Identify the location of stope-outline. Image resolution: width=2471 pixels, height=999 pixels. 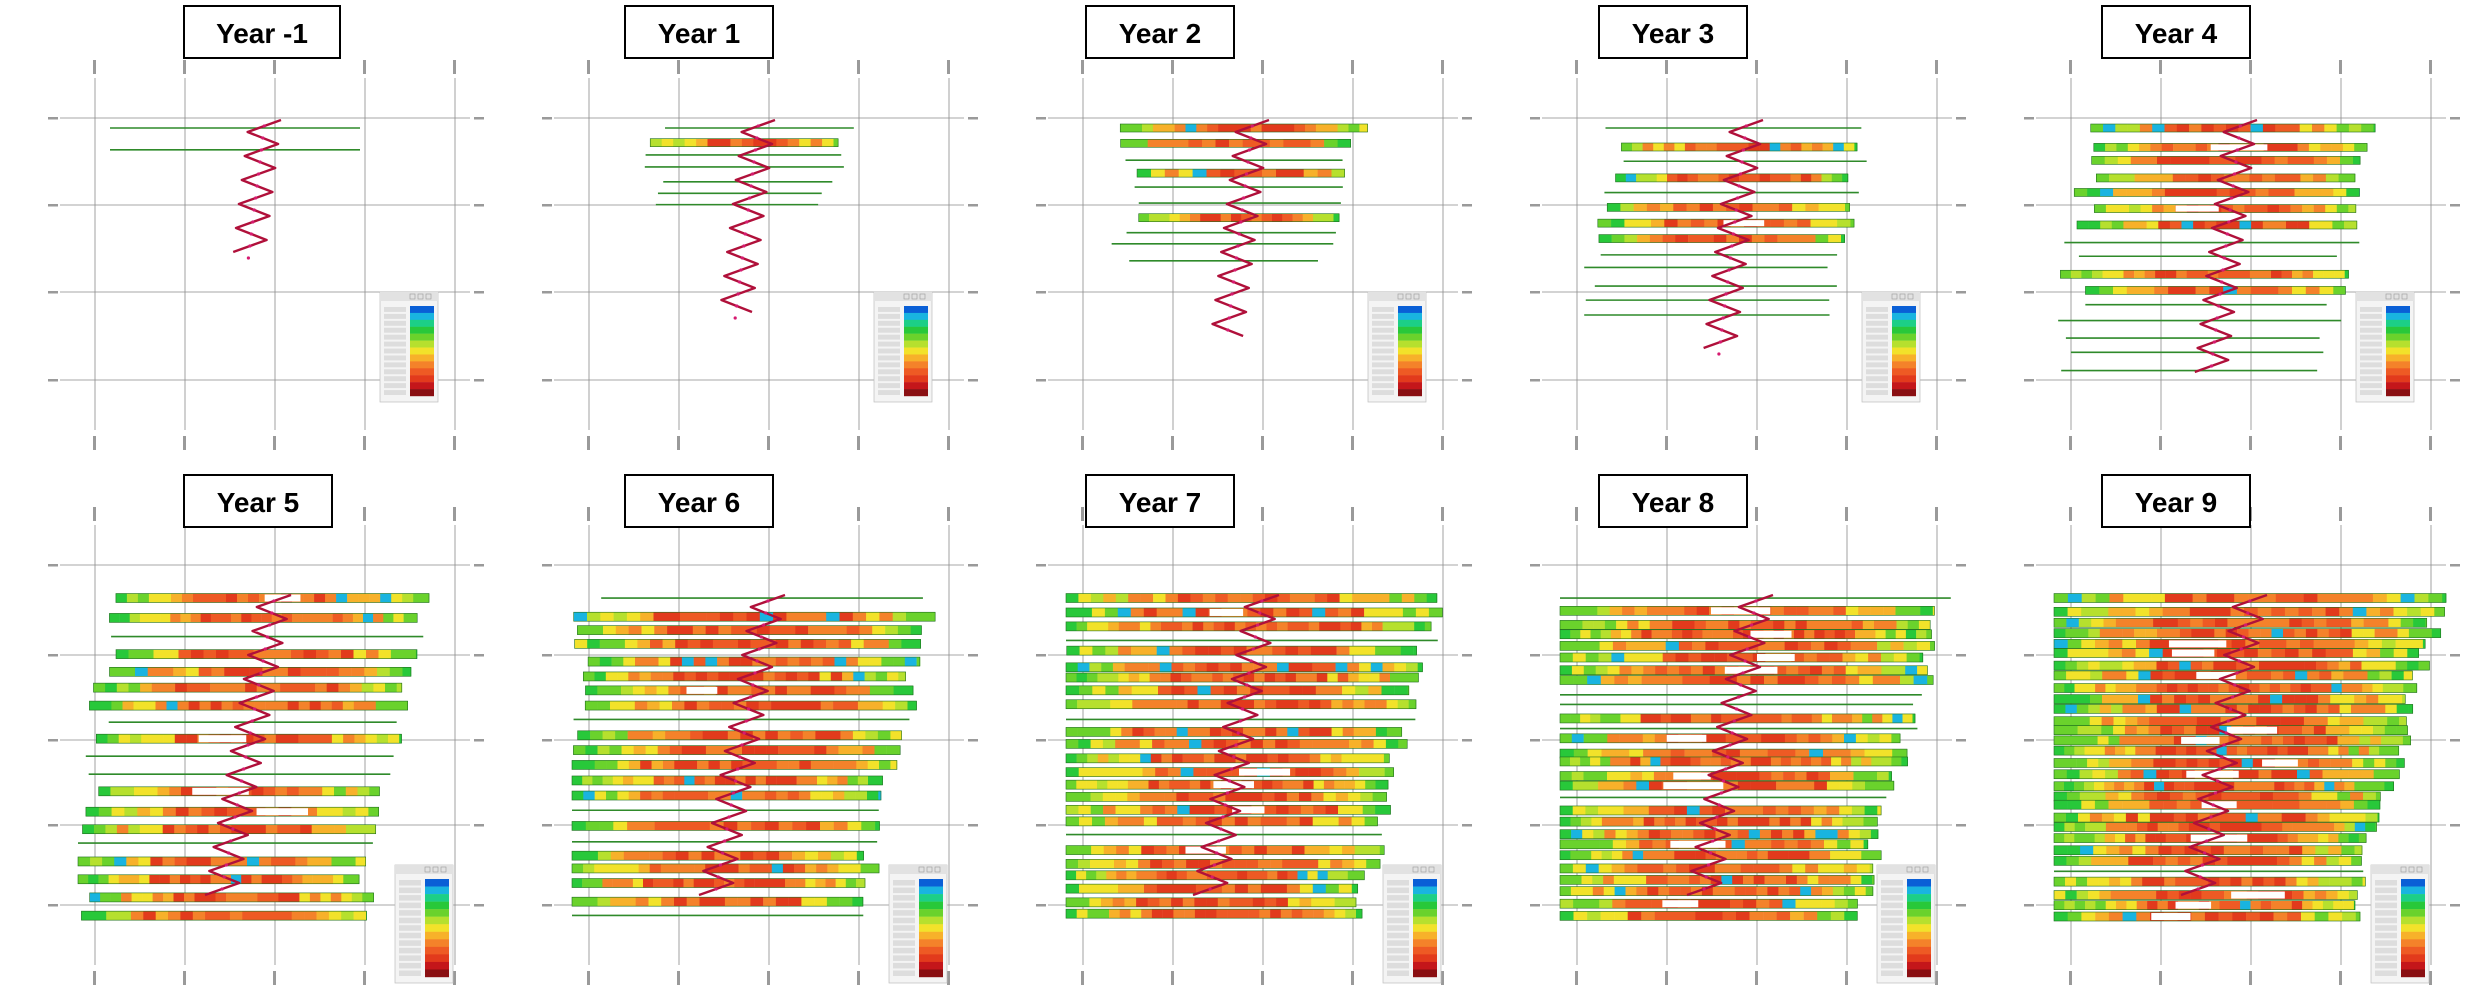
(1225, 850).